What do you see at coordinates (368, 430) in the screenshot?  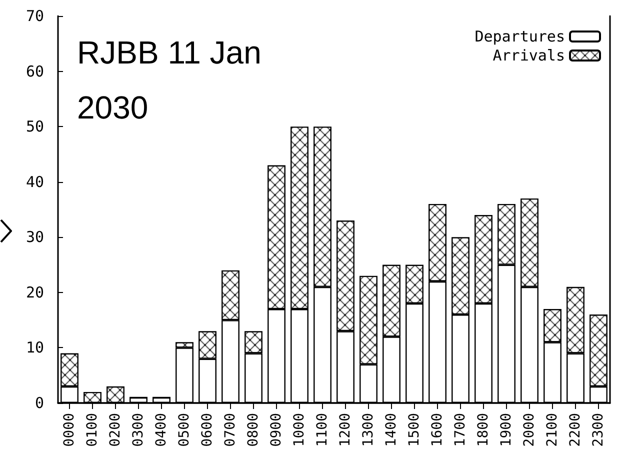 I see `x-tick-label: 1300` at bounding box center [368, 430].